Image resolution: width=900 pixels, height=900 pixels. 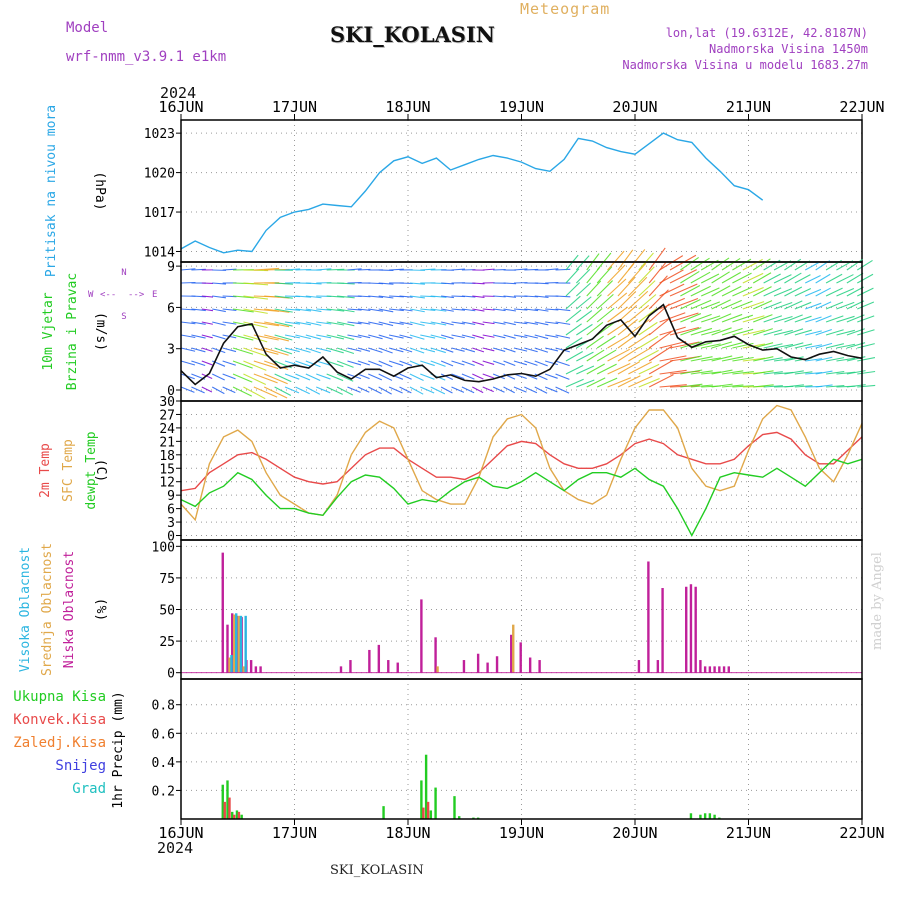 I want to click on y-tick-label: 25, so click(x=167, y=642).